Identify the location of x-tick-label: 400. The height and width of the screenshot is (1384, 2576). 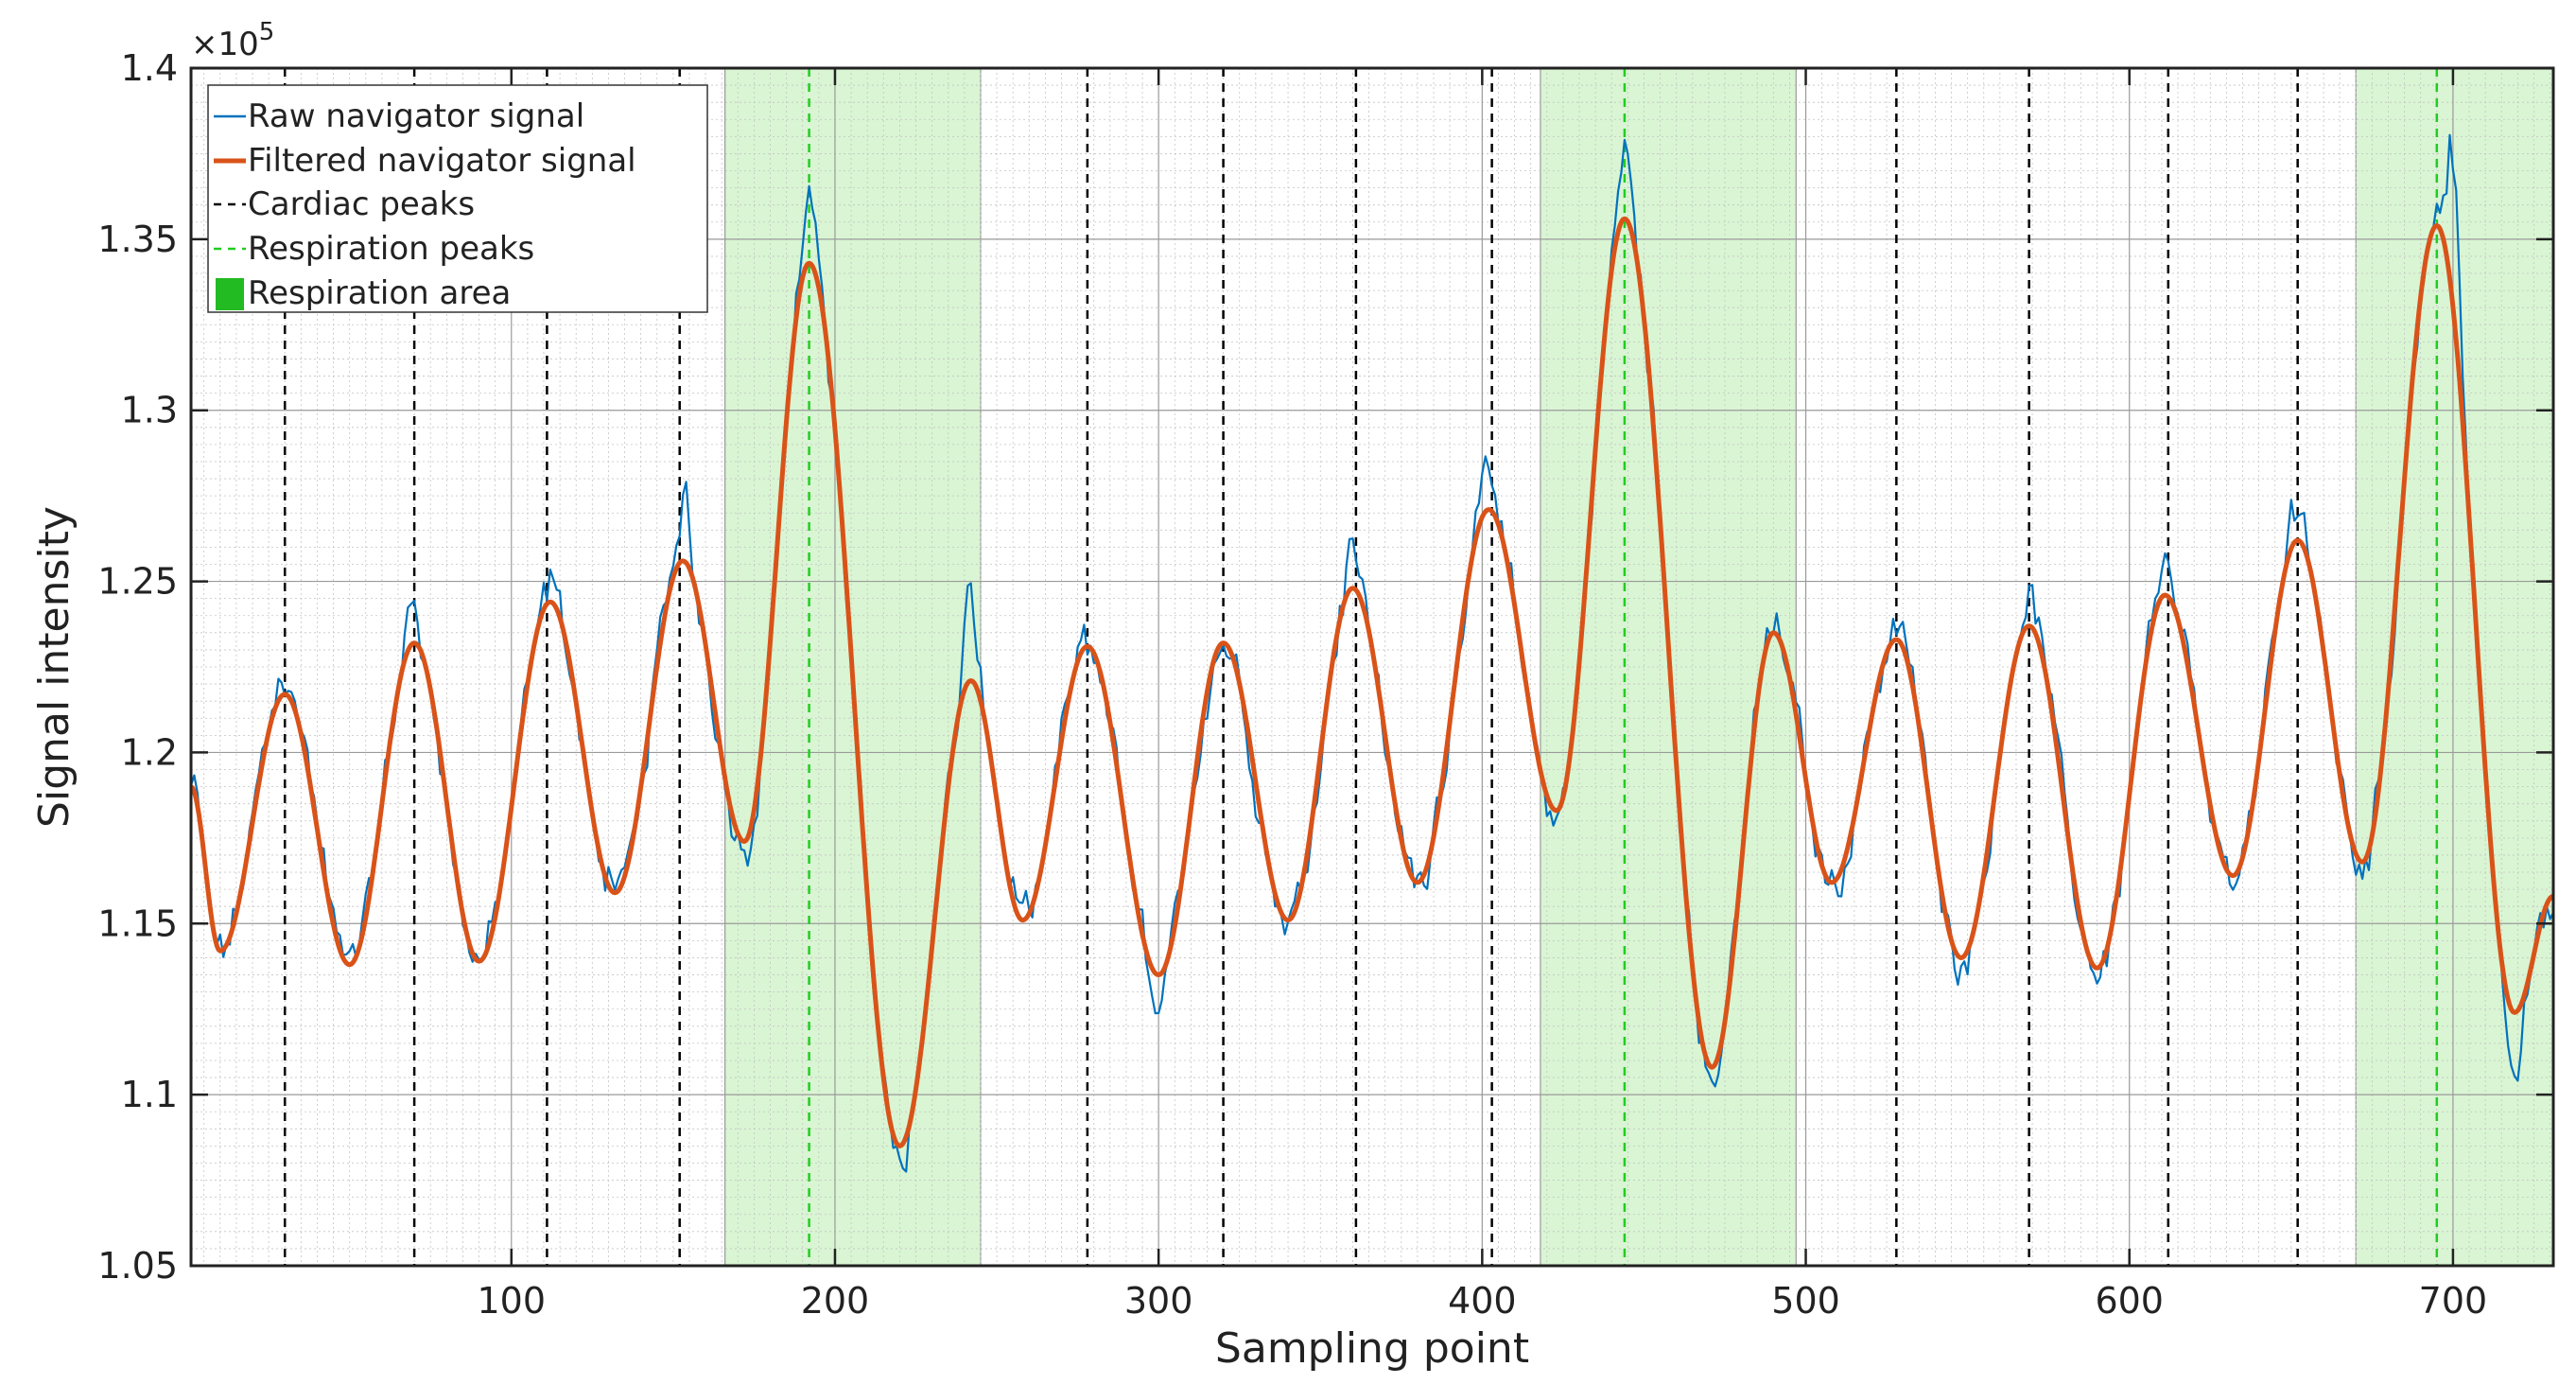
(1482, 1301).